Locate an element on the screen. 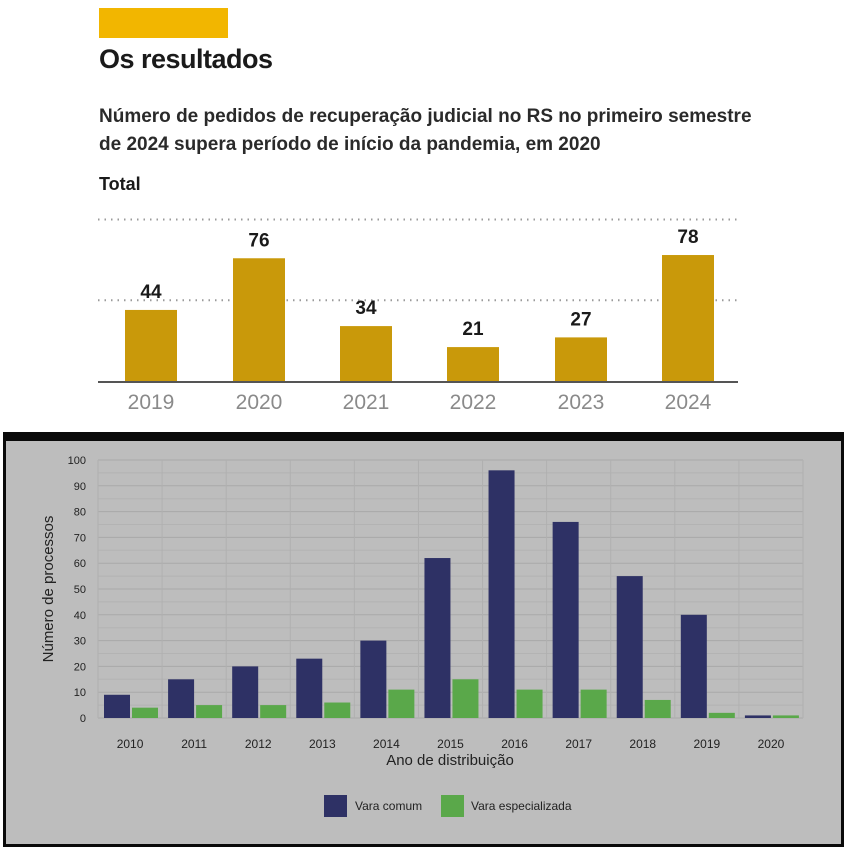 Image resolution: width=847 pixels, height=850 pixels. data-label: 34 is located at coordinates (366, 308).